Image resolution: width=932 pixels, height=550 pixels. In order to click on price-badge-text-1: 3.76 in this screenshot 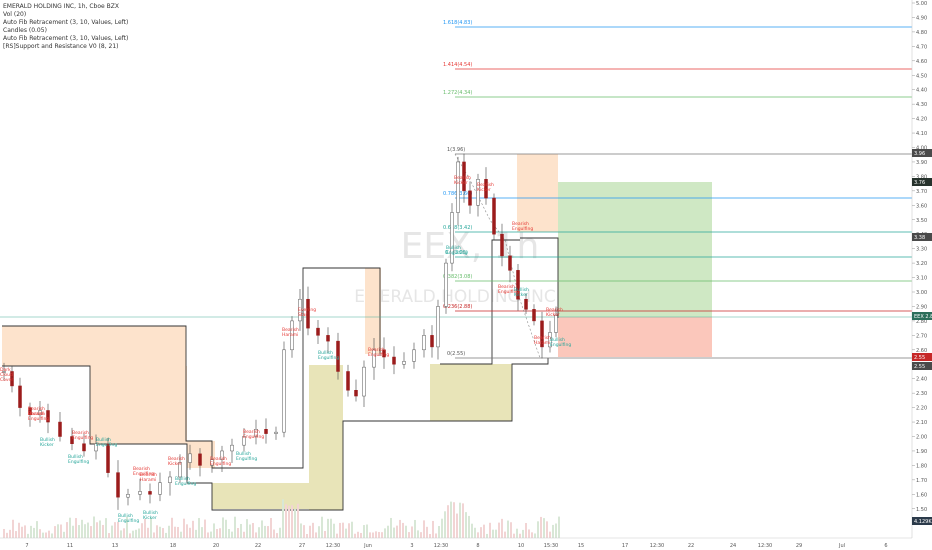, I will do `click(919, 183)`.